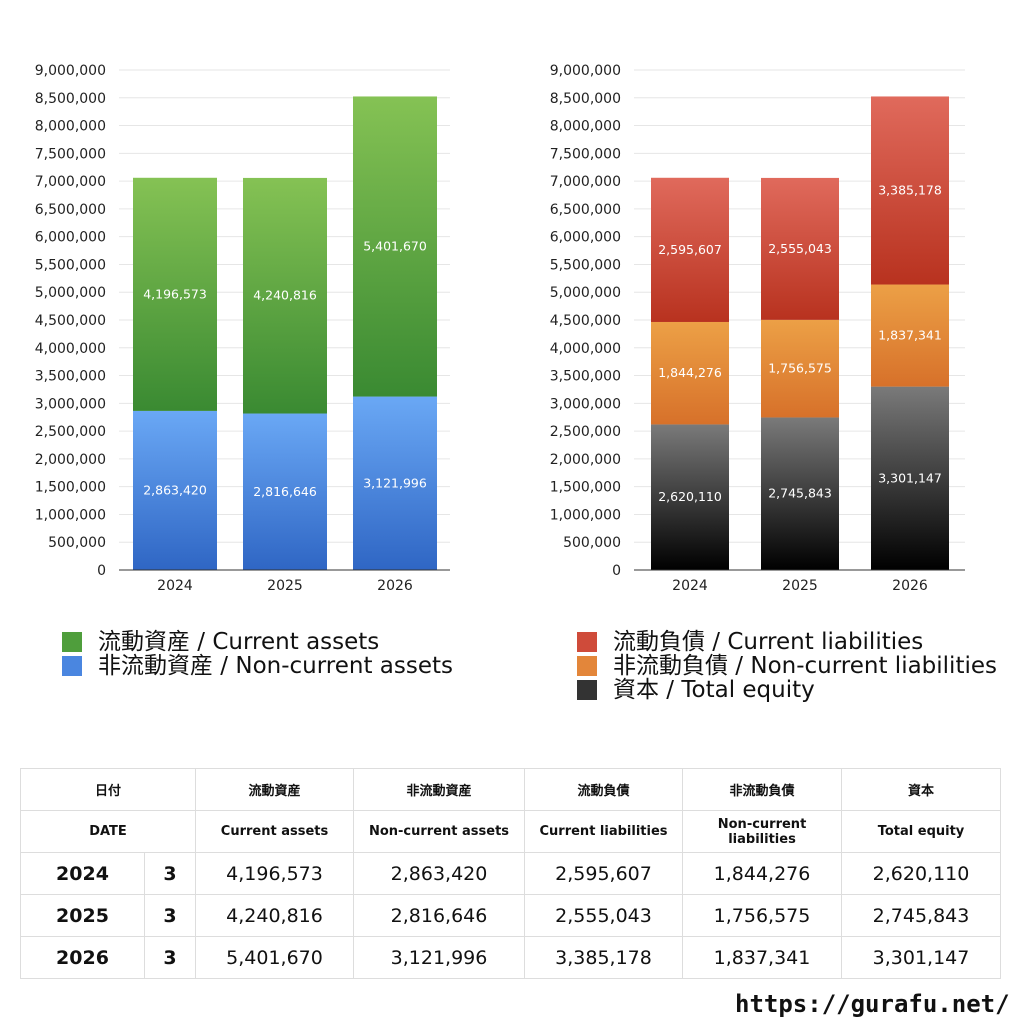 Image resolution: width=1024 pixels, height=1024 pixels. I want to click on table-value-cell: 2,595,607, so click(604, 873).